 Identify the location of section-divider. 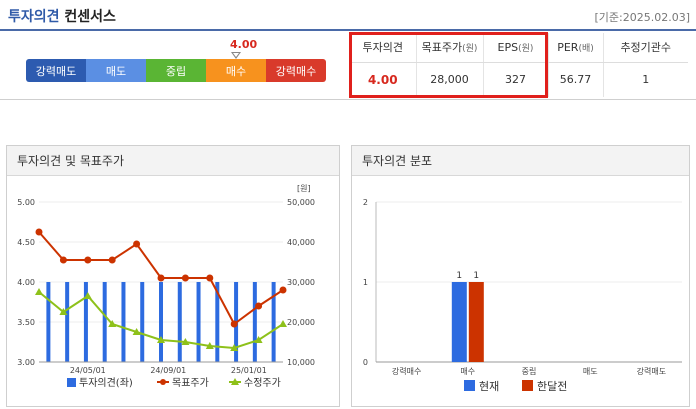
(348, 99).